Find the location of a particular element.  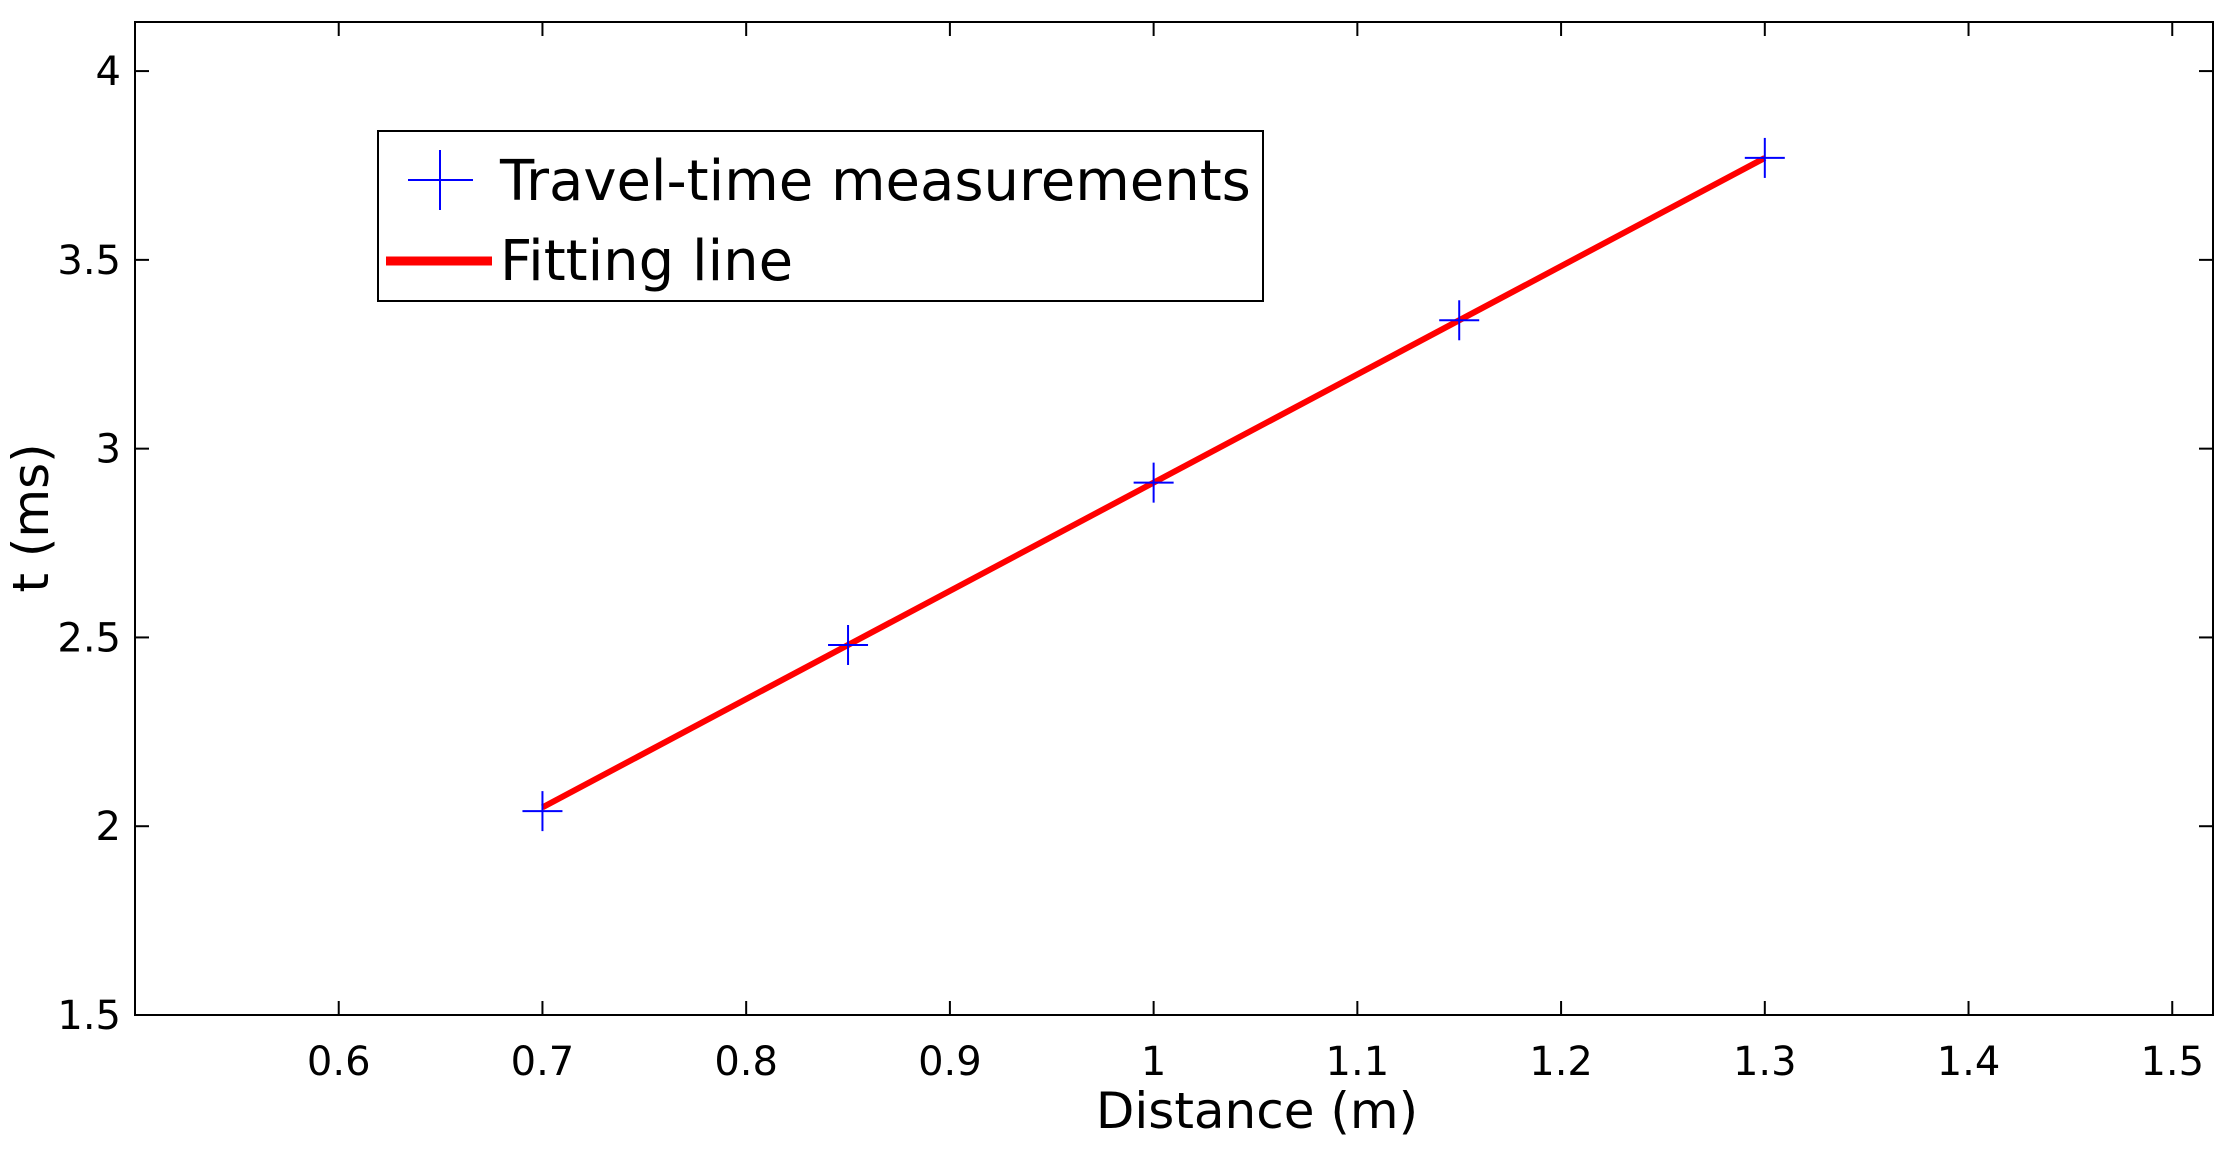

x-axis-title: Distance (m) is located at coordinates (1257, 1111).